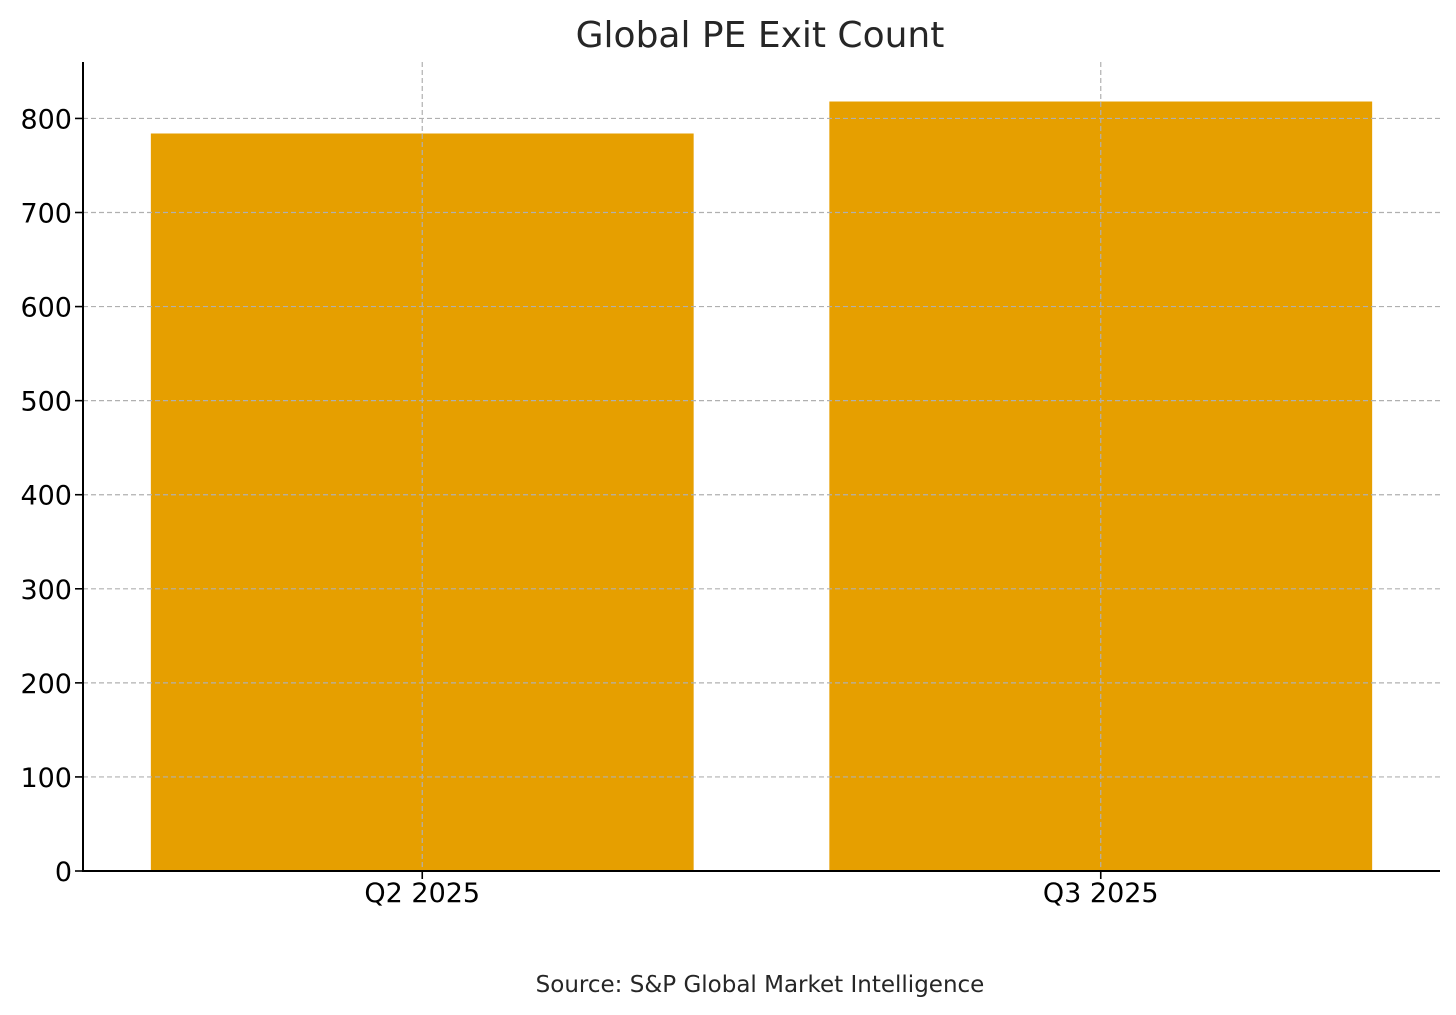 The width and height of the screenshot is (1456, 1015). Describe the element at coordinates (760, 985) in the screenshot. I see `source-note: Source: S&P Global Market Intelligence` at that location.